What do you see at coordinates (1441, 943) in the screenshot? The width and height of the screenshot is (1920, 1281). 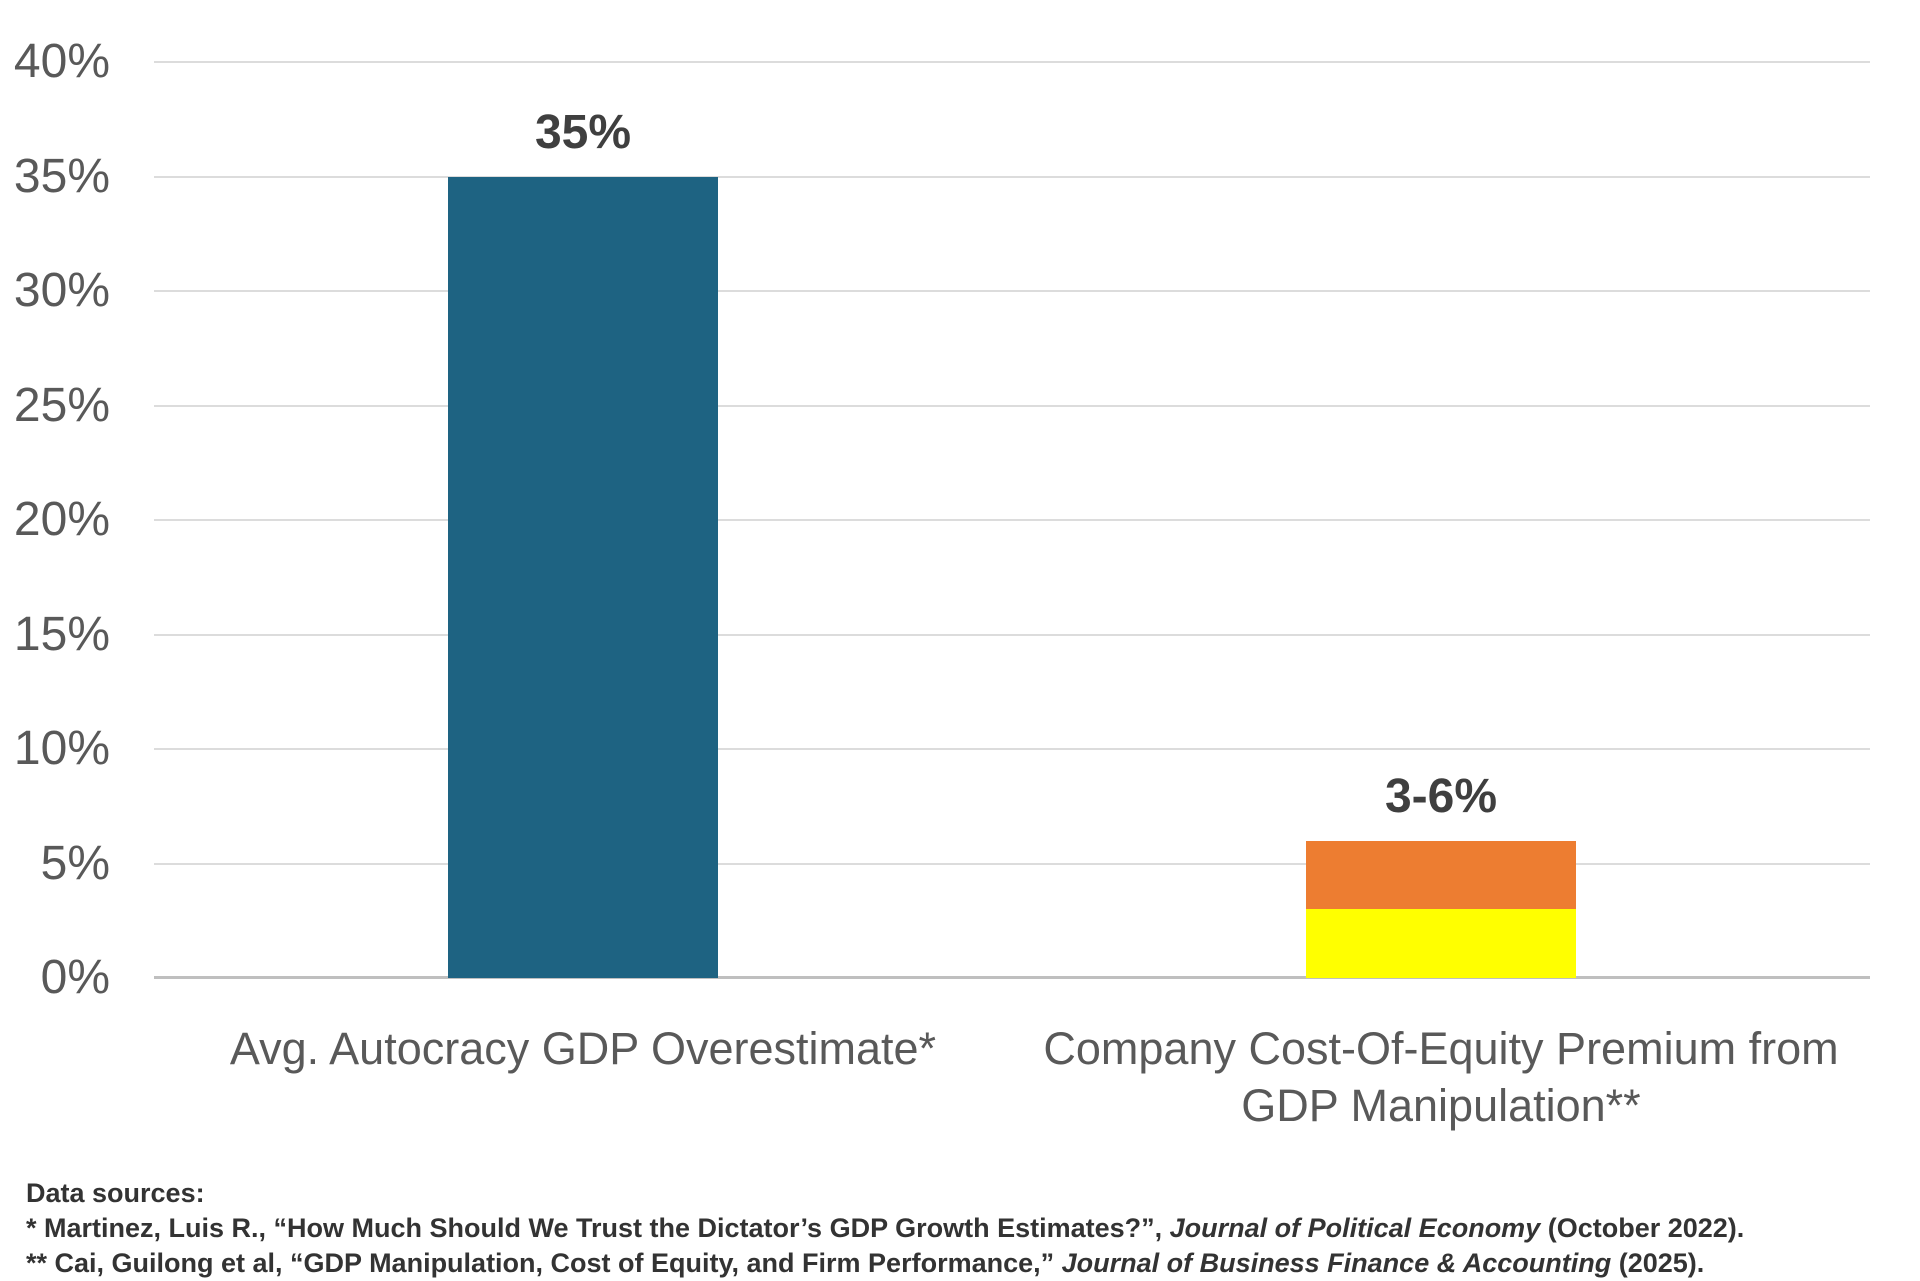 I see `yellow-segment` at bounding box center [1441, 943].